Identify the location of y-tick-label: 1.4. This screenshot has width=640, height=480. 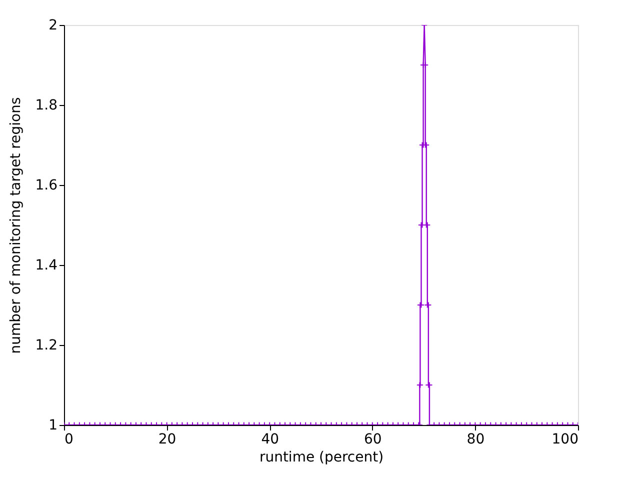
(46, 266).